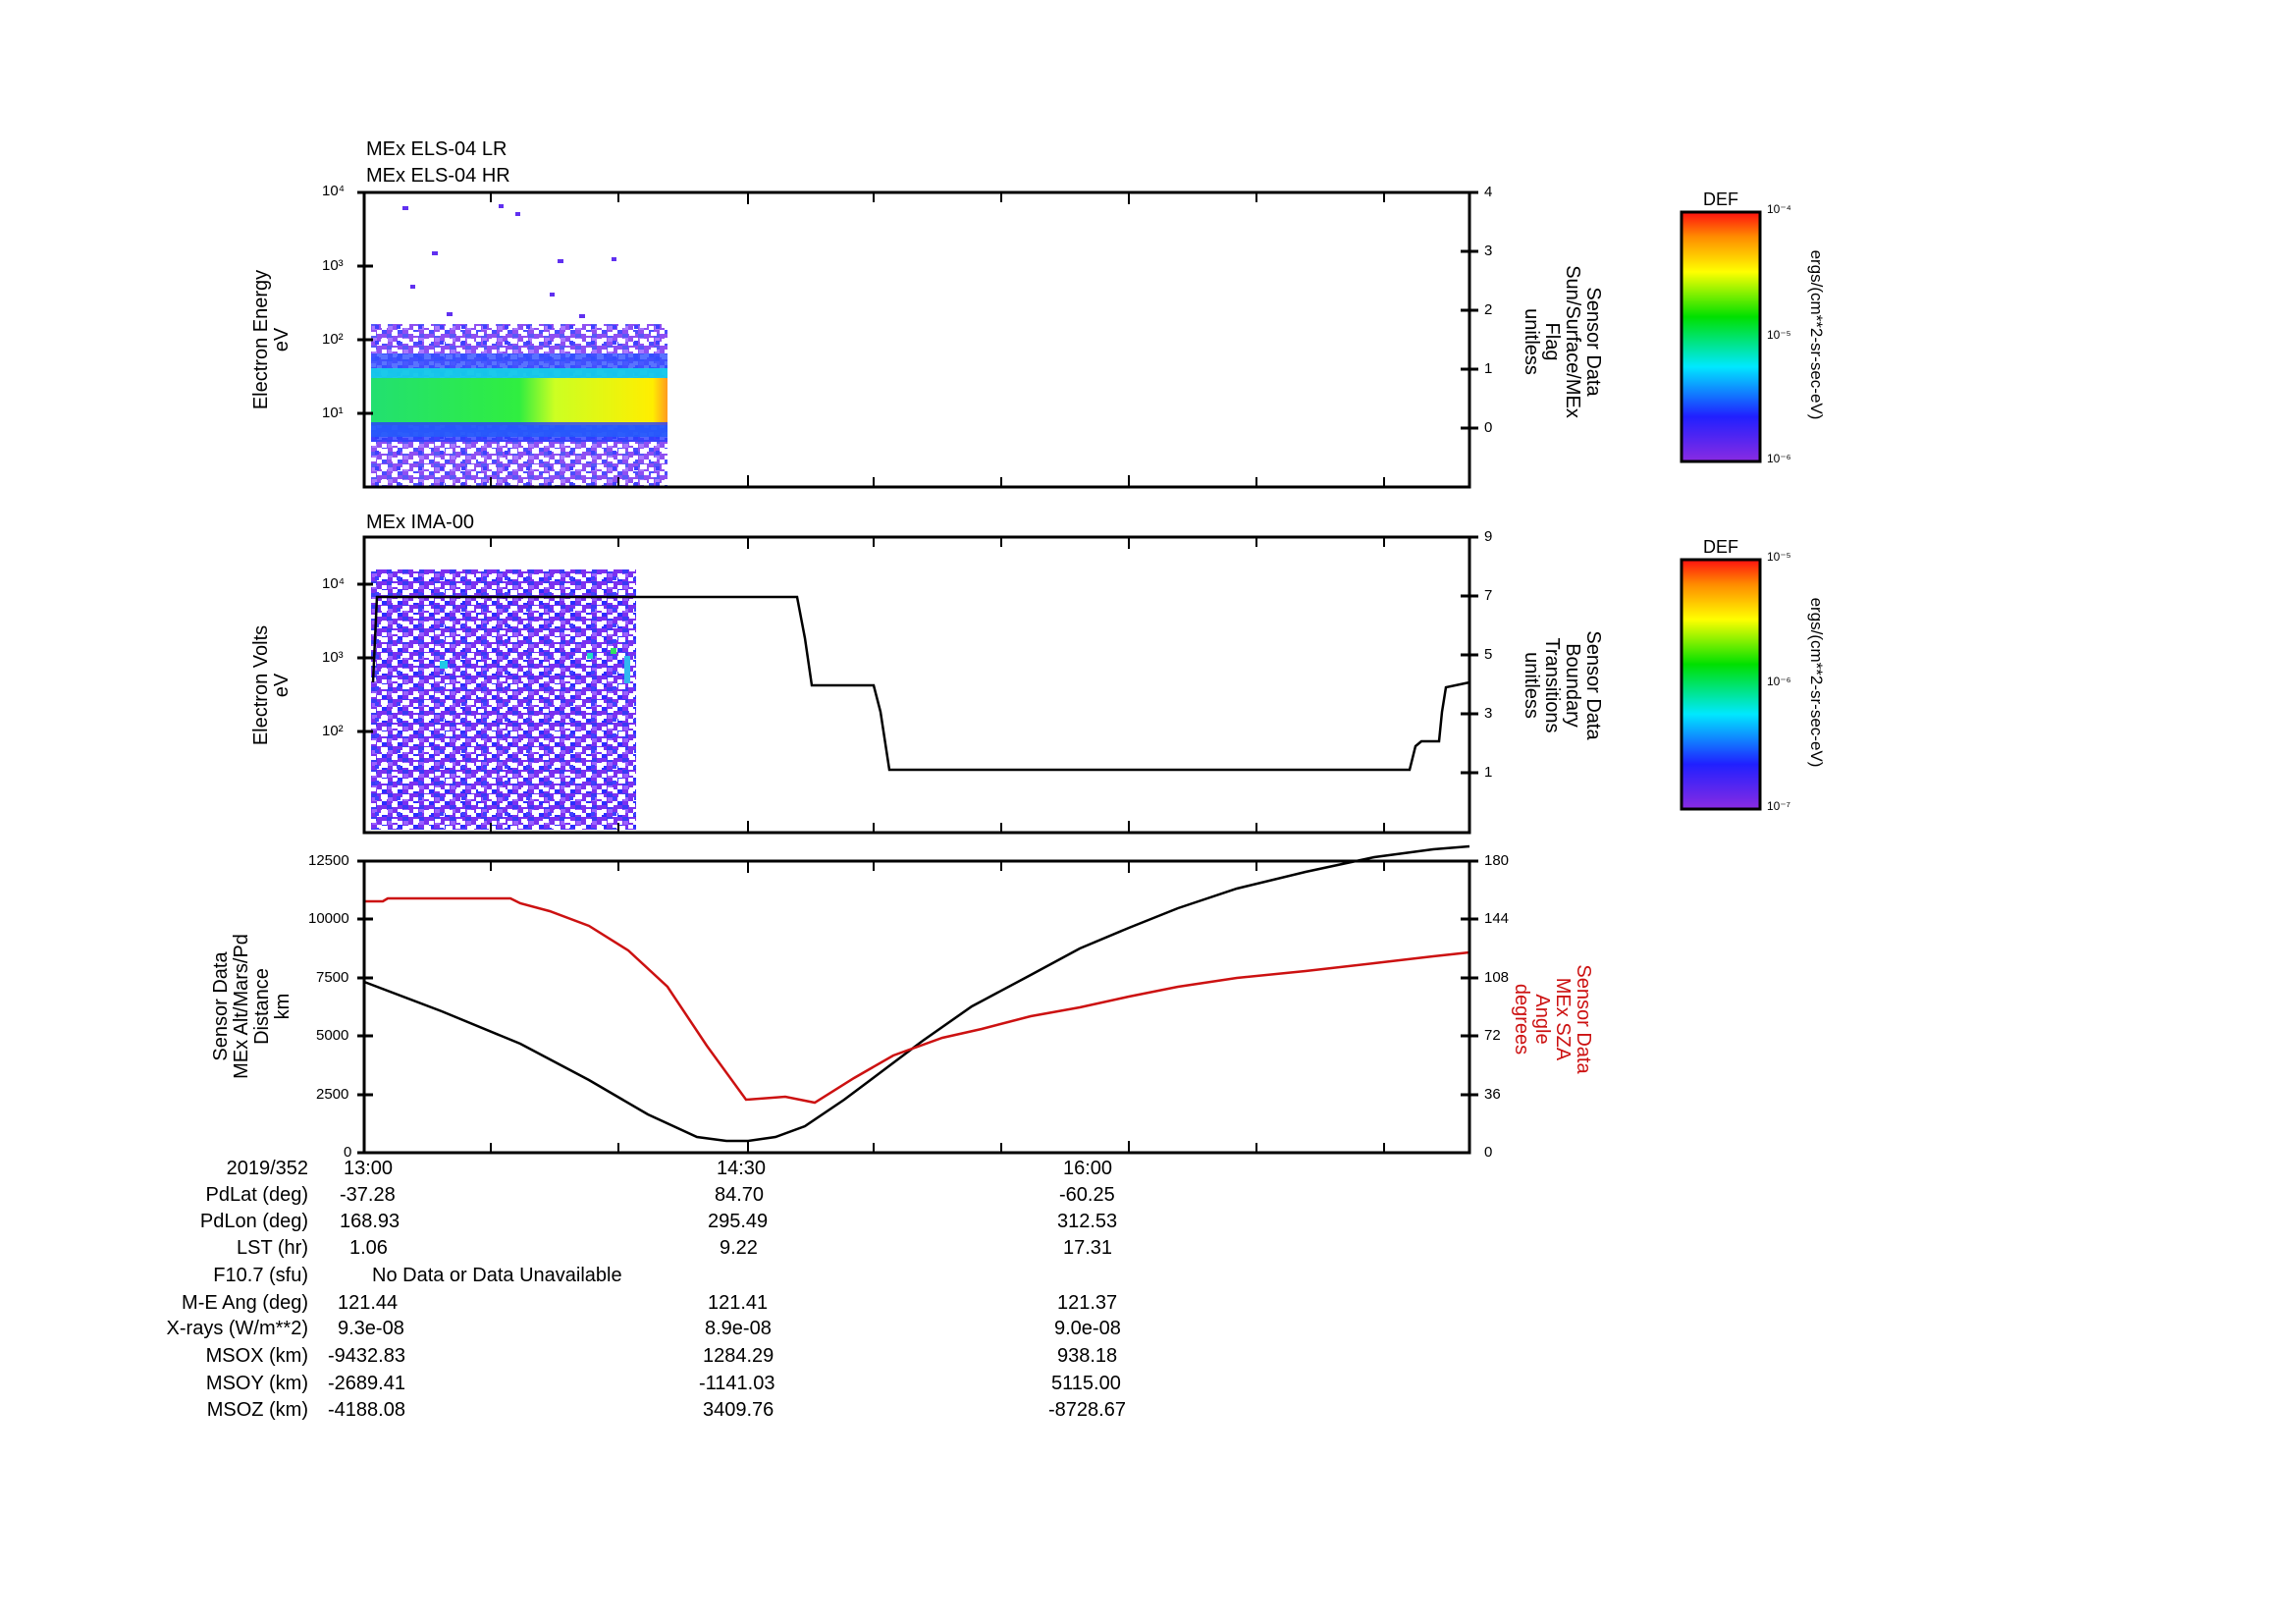 The width and height of the screenshot is (2296, 1623). What do you see at coordinates (421, 523) in the screenshot?
I see `panel2-title: MEx IMA-00` at bounding box center [421, 523].